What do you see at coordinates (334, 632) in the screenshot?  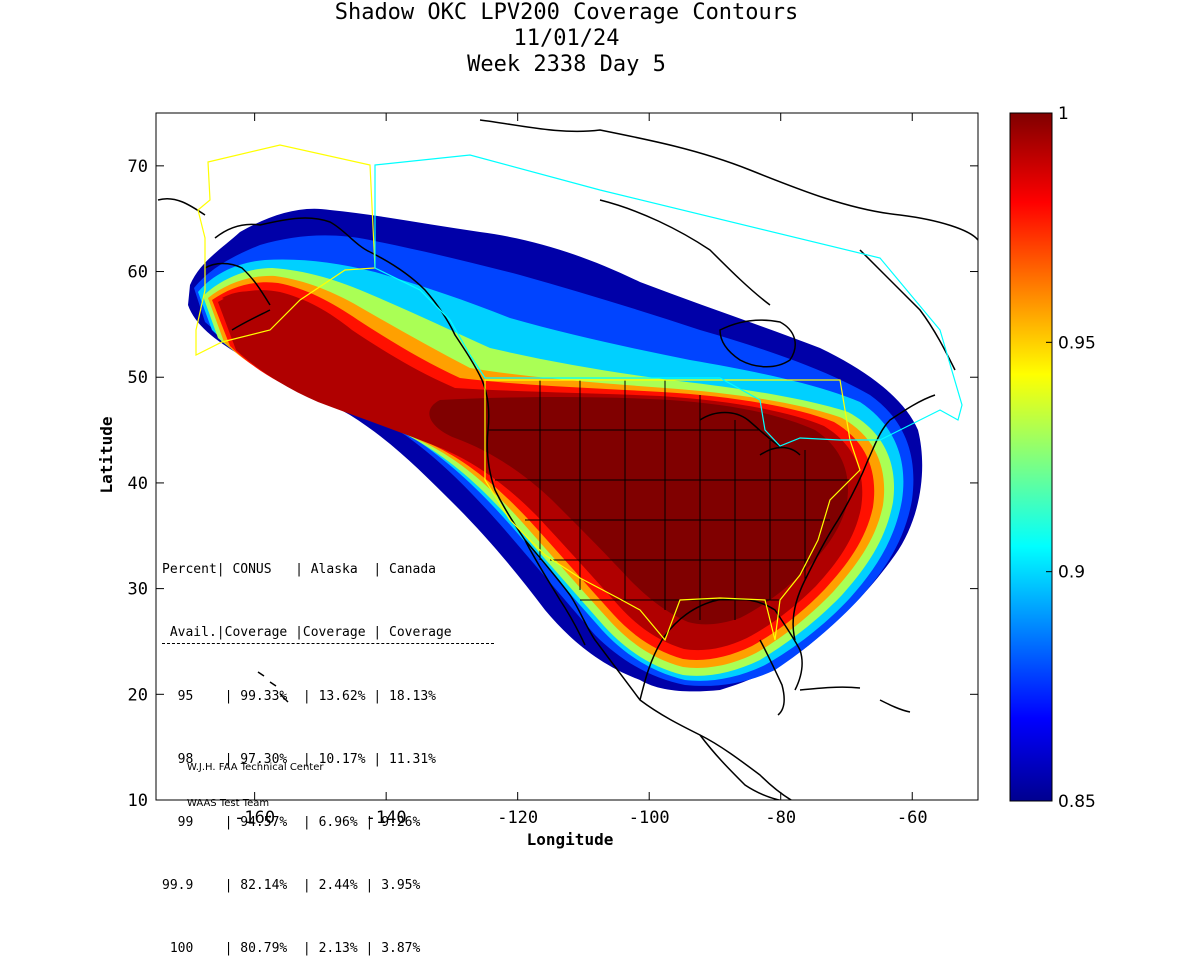 I see `stats-header-coverage-alaska: Coverage` at bounding box center [334, 632].